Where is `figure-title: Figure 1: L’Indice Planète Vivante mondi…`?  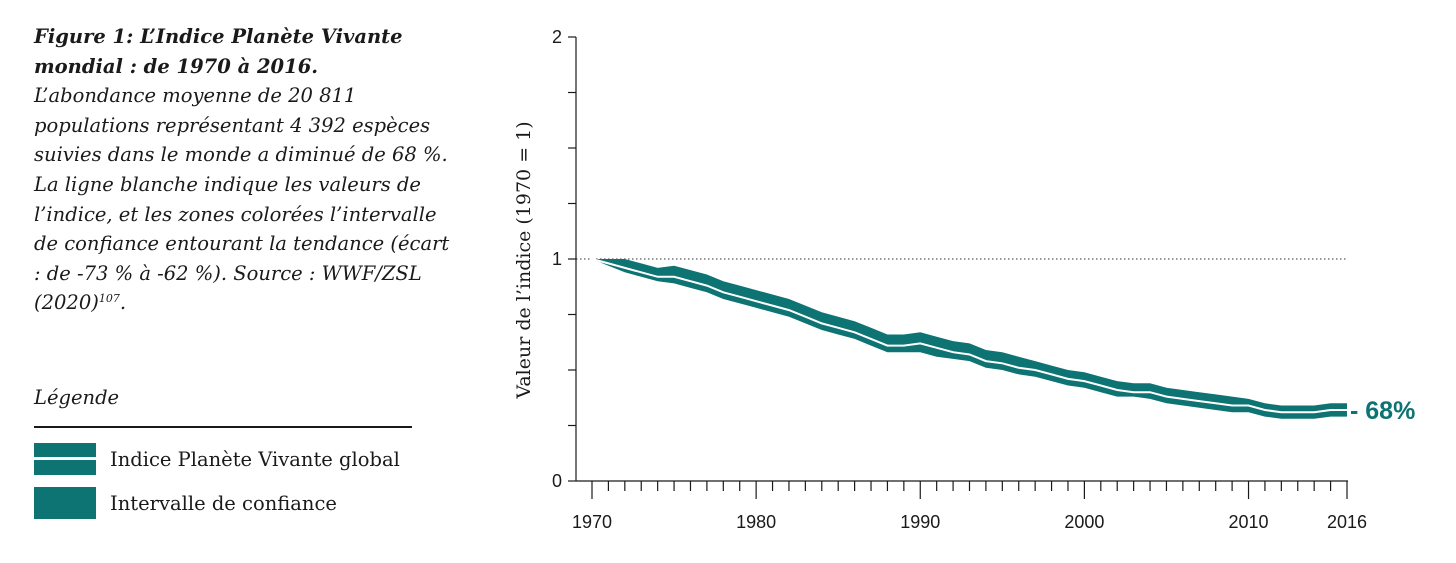 figure-title: Figure 1: L’Indice Planète Vivante mondi… is located at coordinates (218, 51).